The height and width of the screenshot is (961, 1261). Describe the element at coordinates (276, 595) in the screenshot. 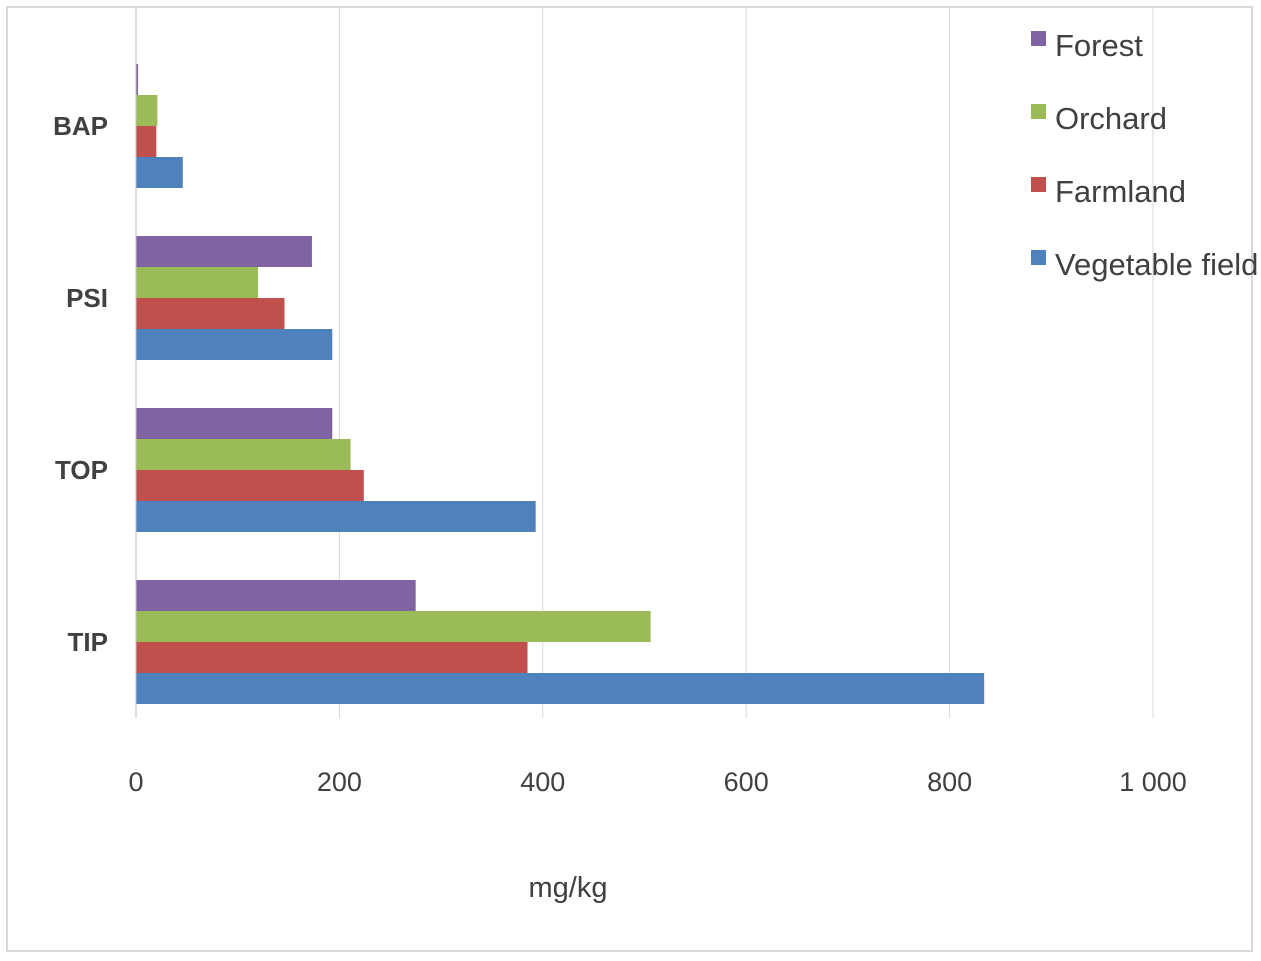

I see `bar-forest-tip` at that location.